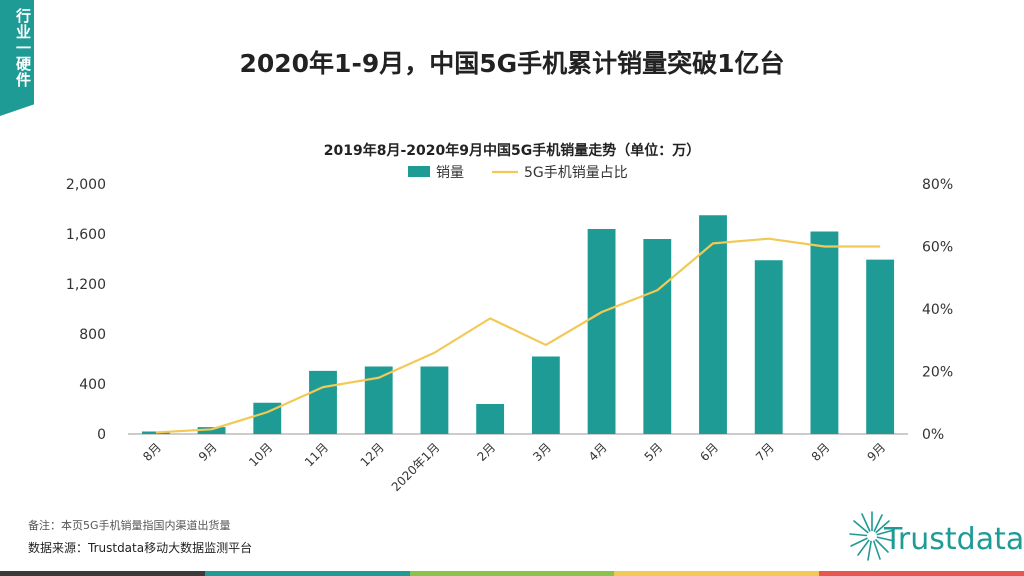  What do you see at coordinates (486, 452) in the screenshot?
I see `x-tick-label: 2月` at bounding box center [486, 452].